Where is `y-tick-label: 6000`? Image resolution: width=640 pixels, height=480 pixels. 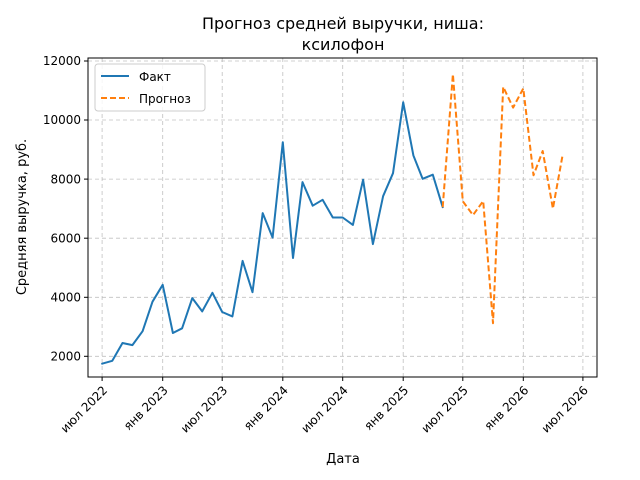 y-tick-label: 6000 is located at coordinates (65, 238).